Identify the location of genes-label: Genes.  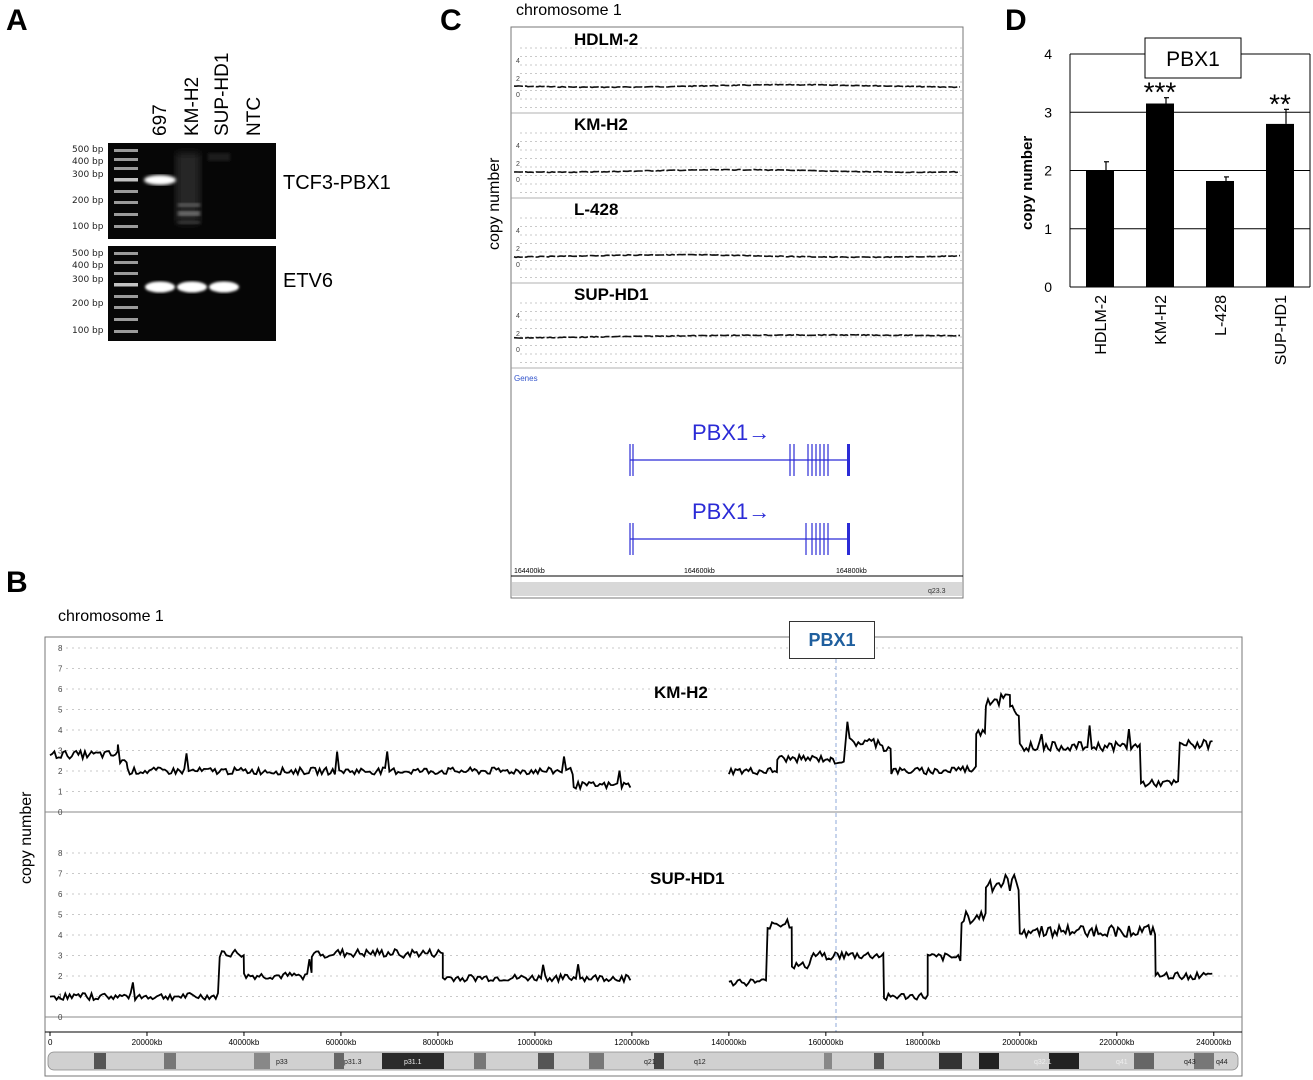
(526, 378).